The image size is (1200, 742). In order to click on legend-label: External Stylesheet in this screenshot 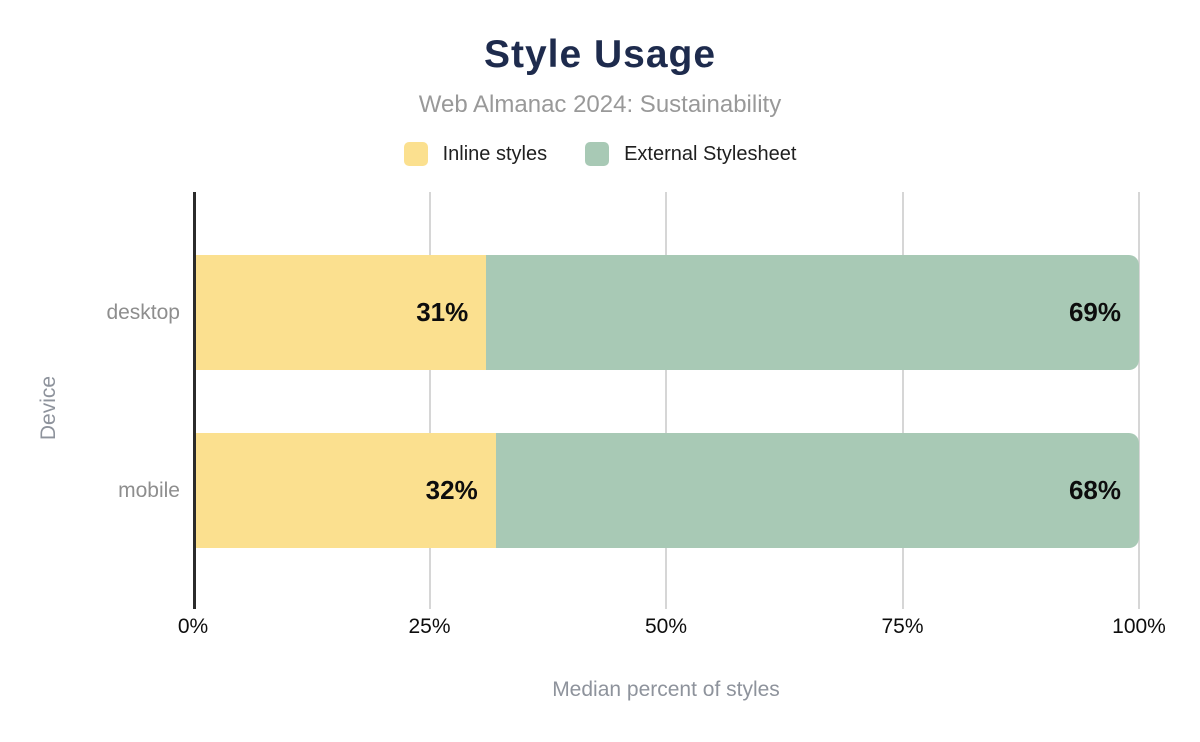, I will do `click(710, 153)`.